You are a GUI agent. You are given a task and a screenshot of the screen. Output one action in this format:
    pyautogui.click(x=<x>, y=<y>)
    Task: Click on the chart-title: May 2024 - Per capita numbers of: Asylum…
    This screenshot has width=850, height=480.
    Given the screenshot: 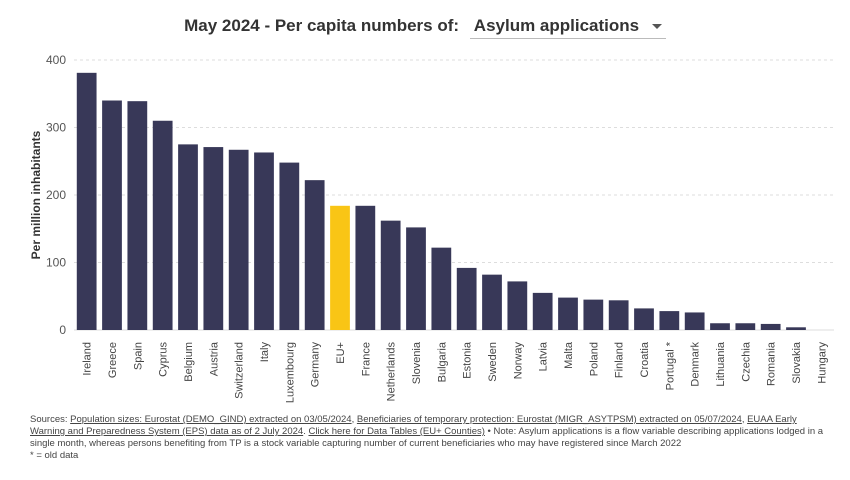 What is the action you would take?
    pyautogui.click(x=425, y=27)
    